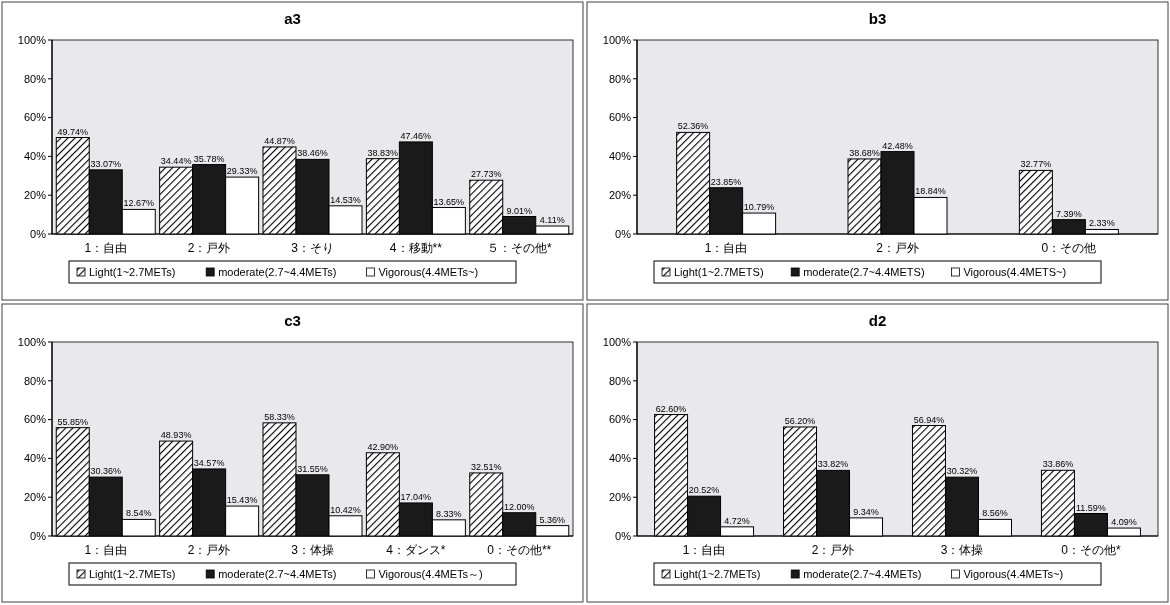  I want to click on legend-label: Vigorous(4.4METS~), so click(1015, 271).